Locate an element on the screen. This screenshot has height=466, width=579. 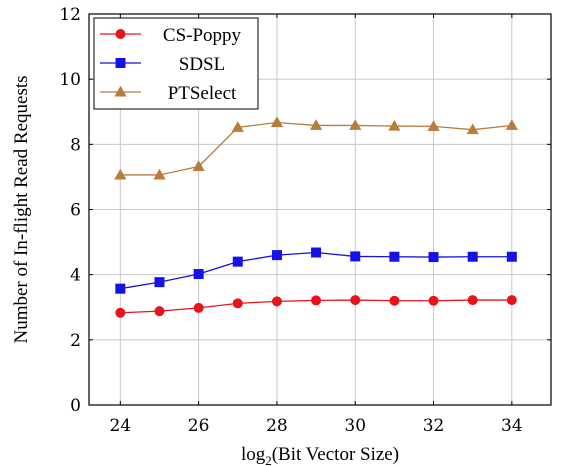
y-tick-label: 10 is located at coordinates (70, 80).